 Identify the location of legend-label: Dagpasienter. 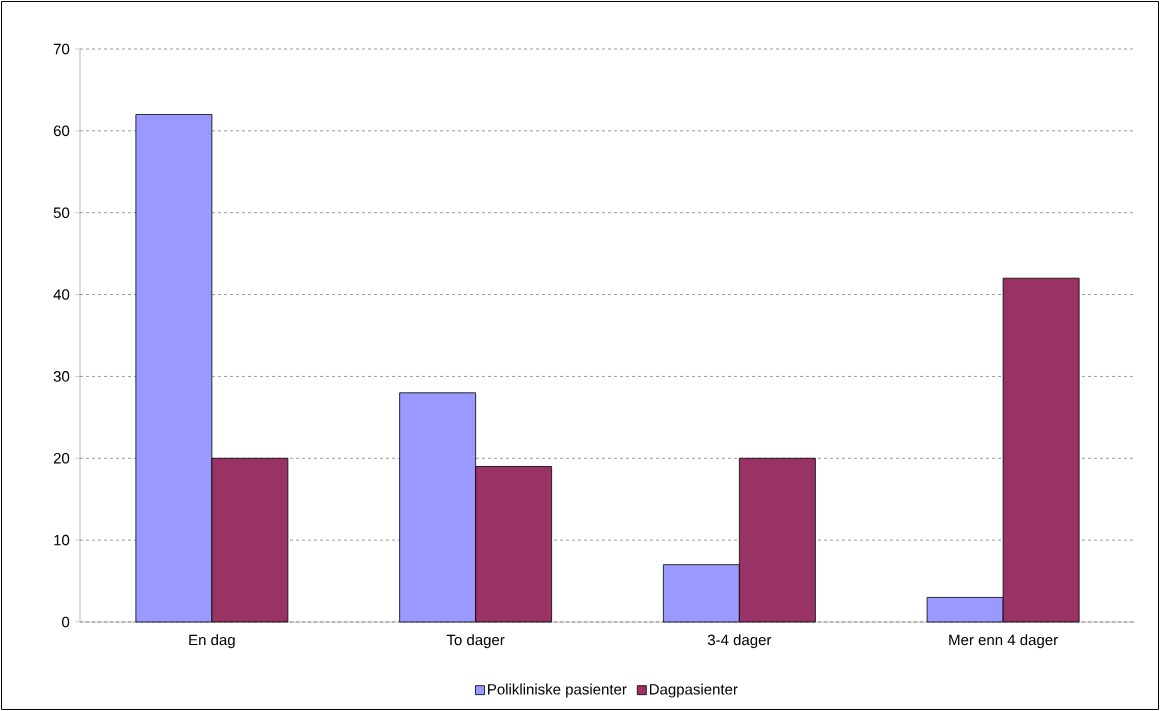
(693, 690).